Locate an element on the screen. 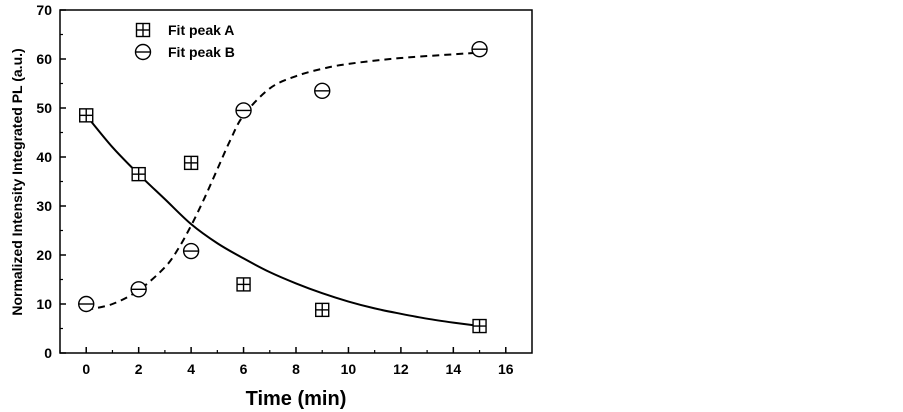 The width and height of the screenshot is (903, 412). y-tick-label: 30 is located at coordinates (44, 206).